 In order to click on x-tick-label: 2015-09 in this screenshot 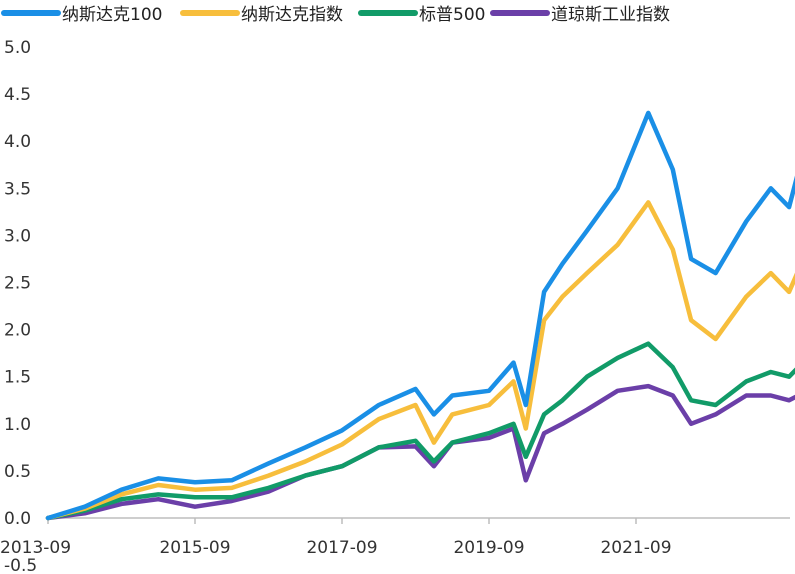, I will do `click(194, 548)`.